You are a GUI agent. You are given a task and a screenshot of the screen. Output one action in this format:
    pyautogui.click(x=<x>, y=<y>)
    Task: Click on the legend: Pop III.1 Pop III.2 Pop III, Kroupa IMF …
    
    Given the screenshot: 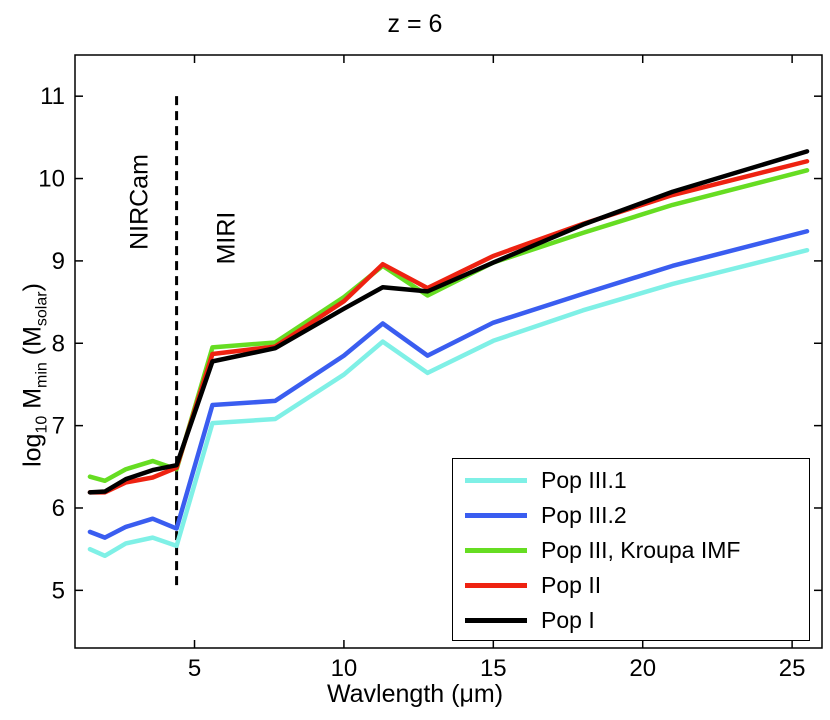 What is the action you would take?
    pyautogui.click(x=631, y=549)
    